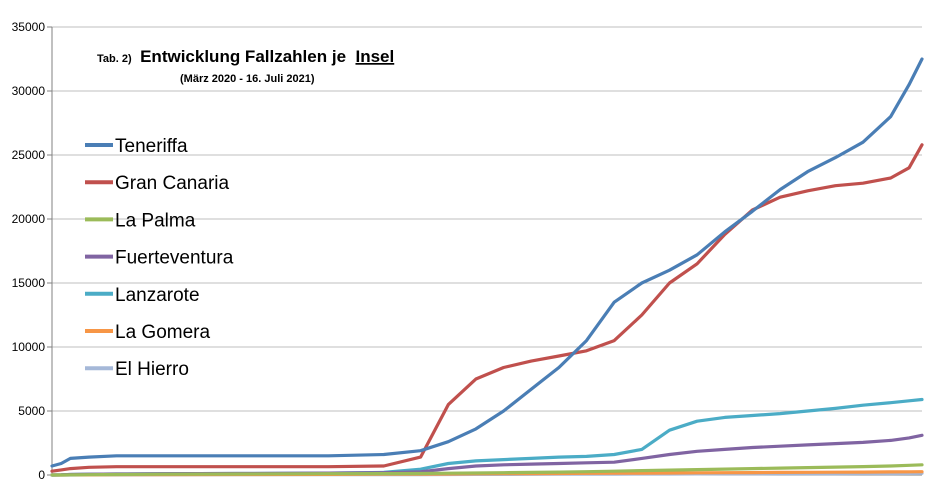  I want to click on chart-title-prefix: Tab. 2), so click(114, 59).